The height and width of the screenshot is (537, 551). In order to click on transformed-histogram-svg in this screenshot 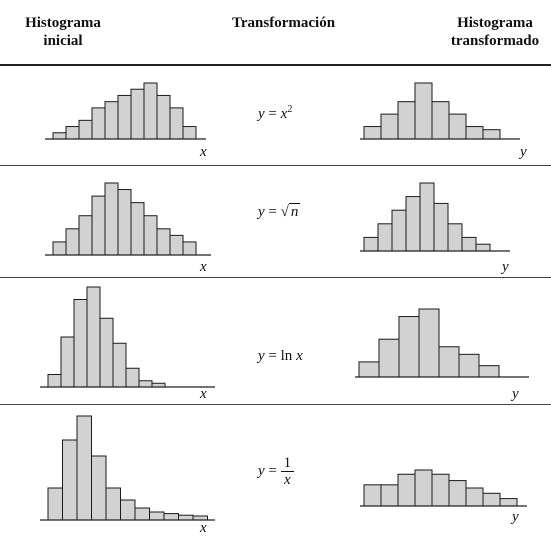, I will do `click(445, 487)`.